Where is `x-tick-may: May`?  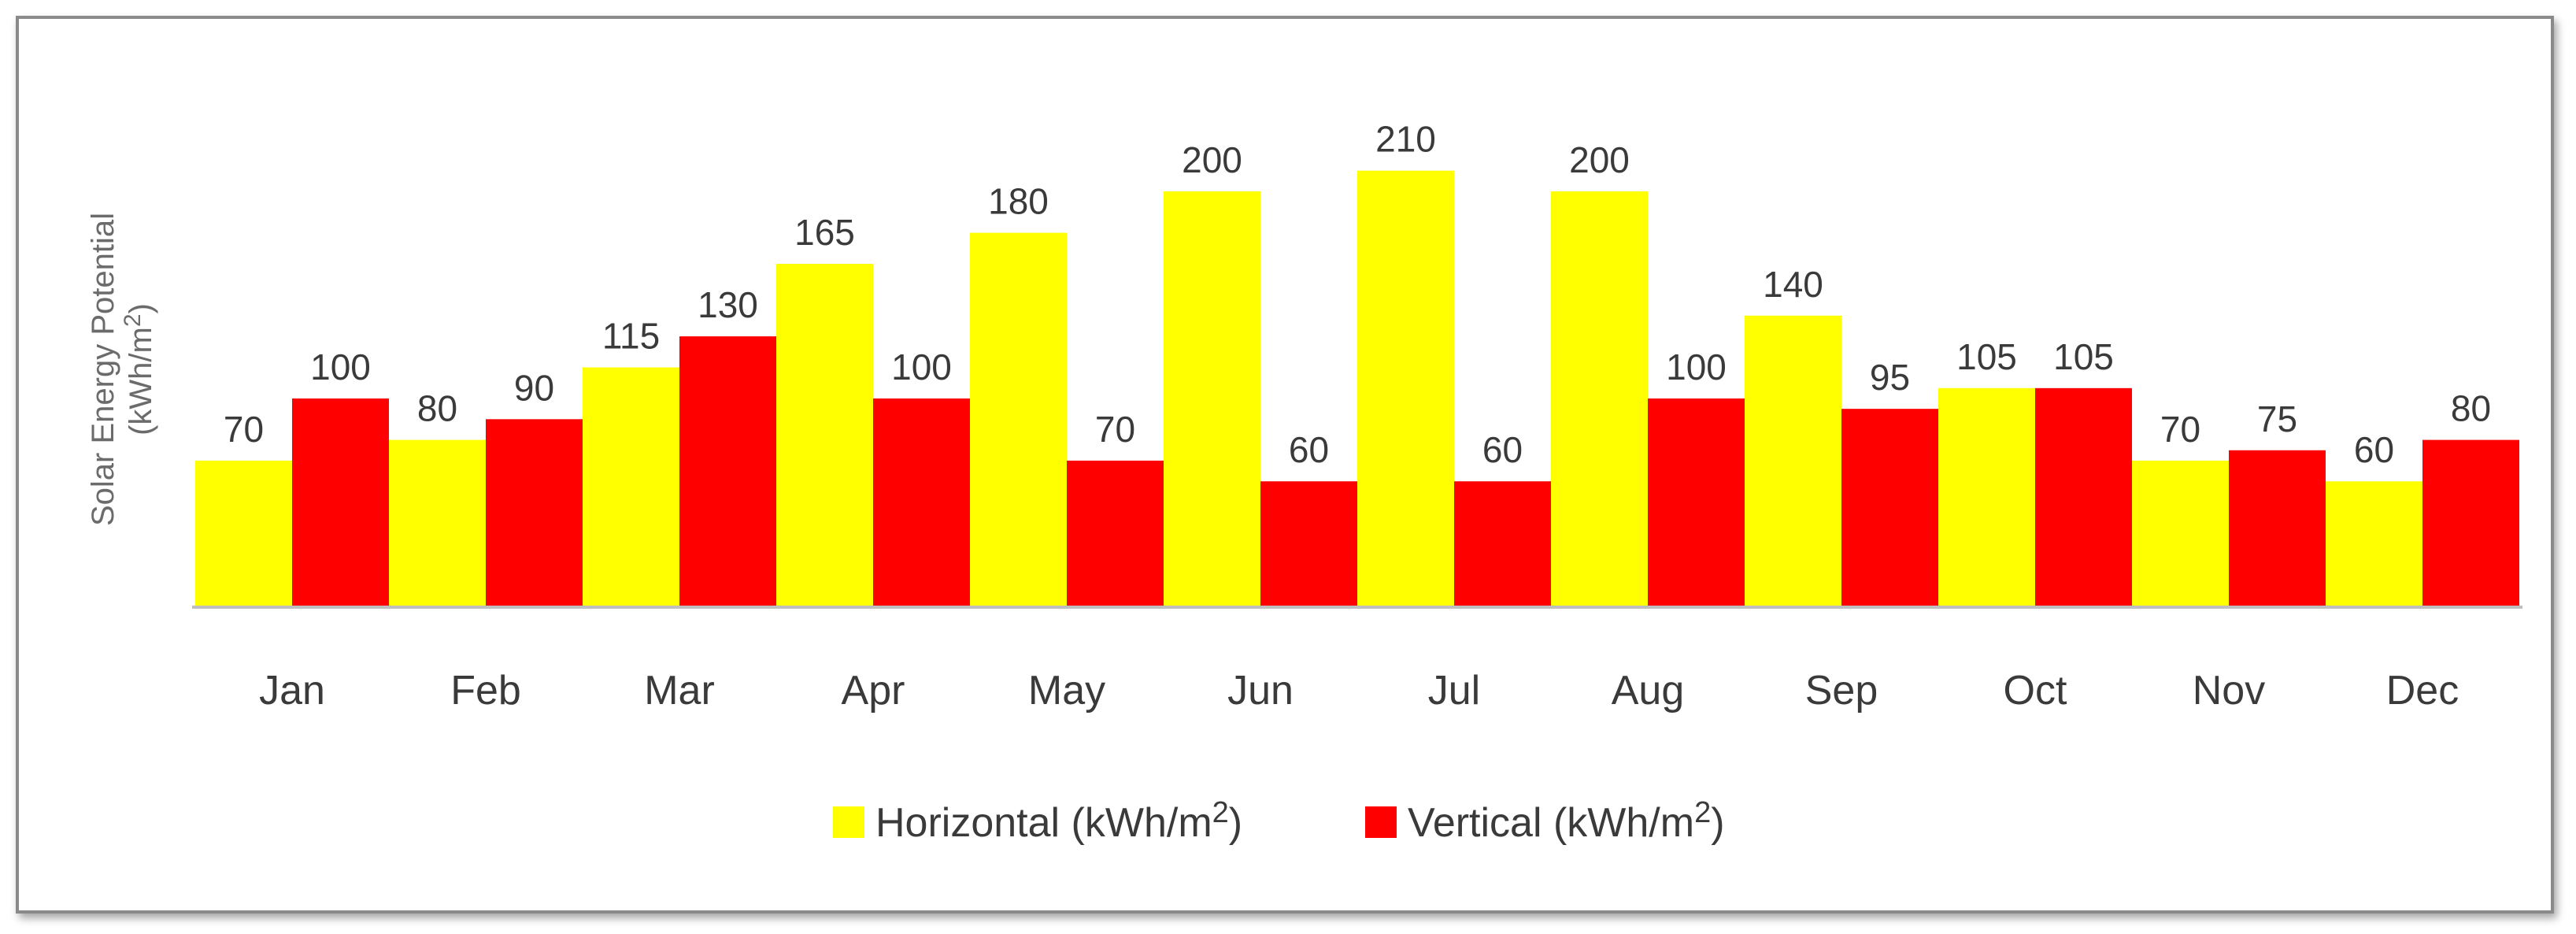
x-tick-may: May is located at coordinates (1066, 690).